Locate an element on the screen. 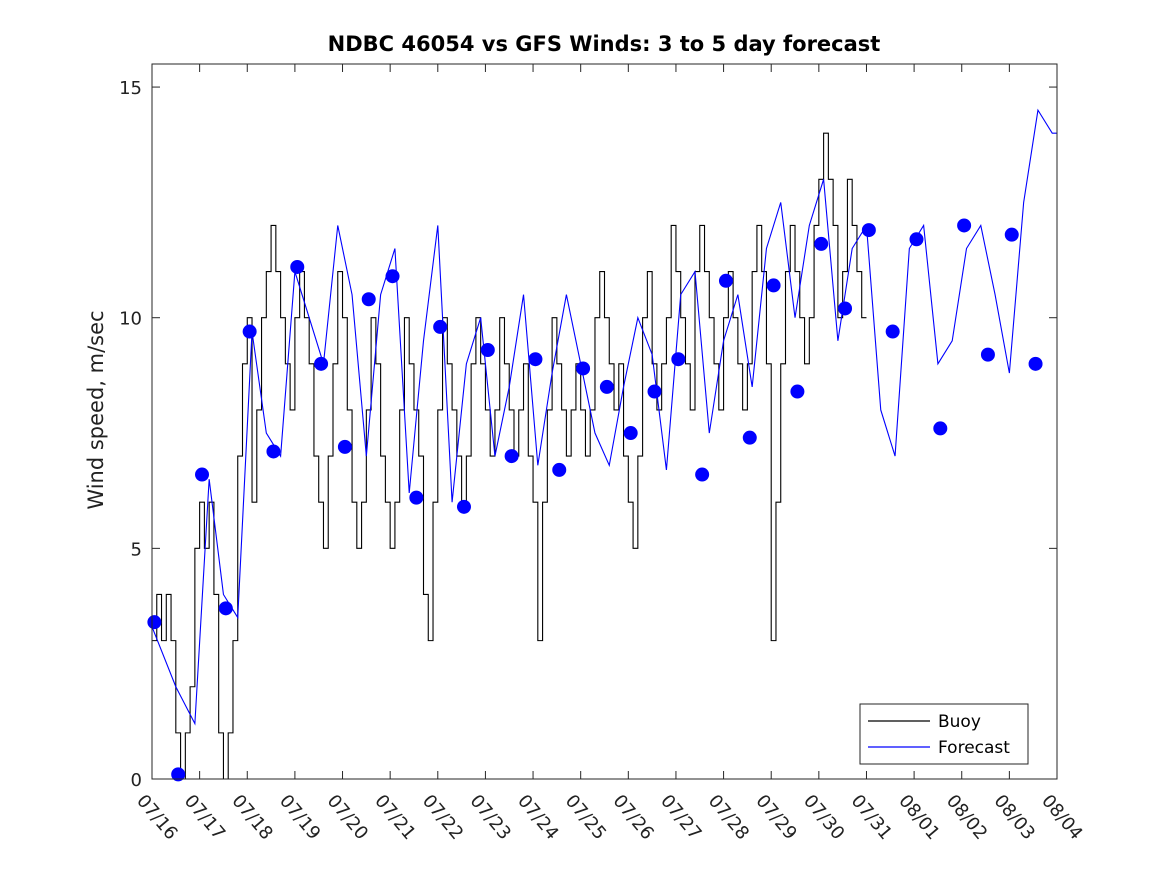  x-tick-label: 07/25 is located at coordinates (585, 817).